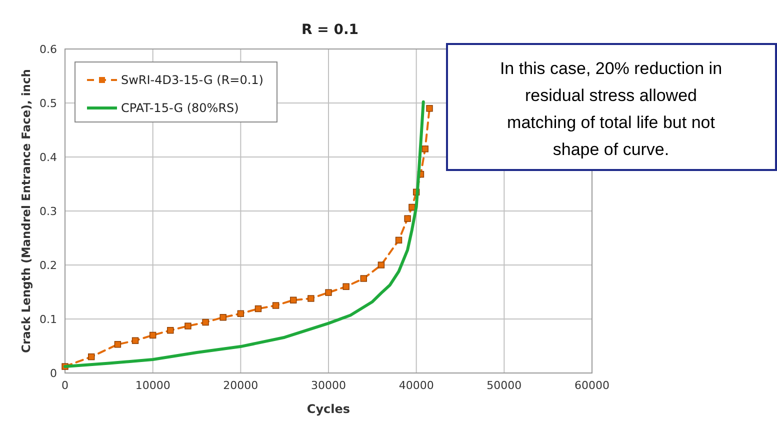  Describe the element at coordinates (48, 49) in the screenshot. I see `y-tick-label: 0.6` at that location.